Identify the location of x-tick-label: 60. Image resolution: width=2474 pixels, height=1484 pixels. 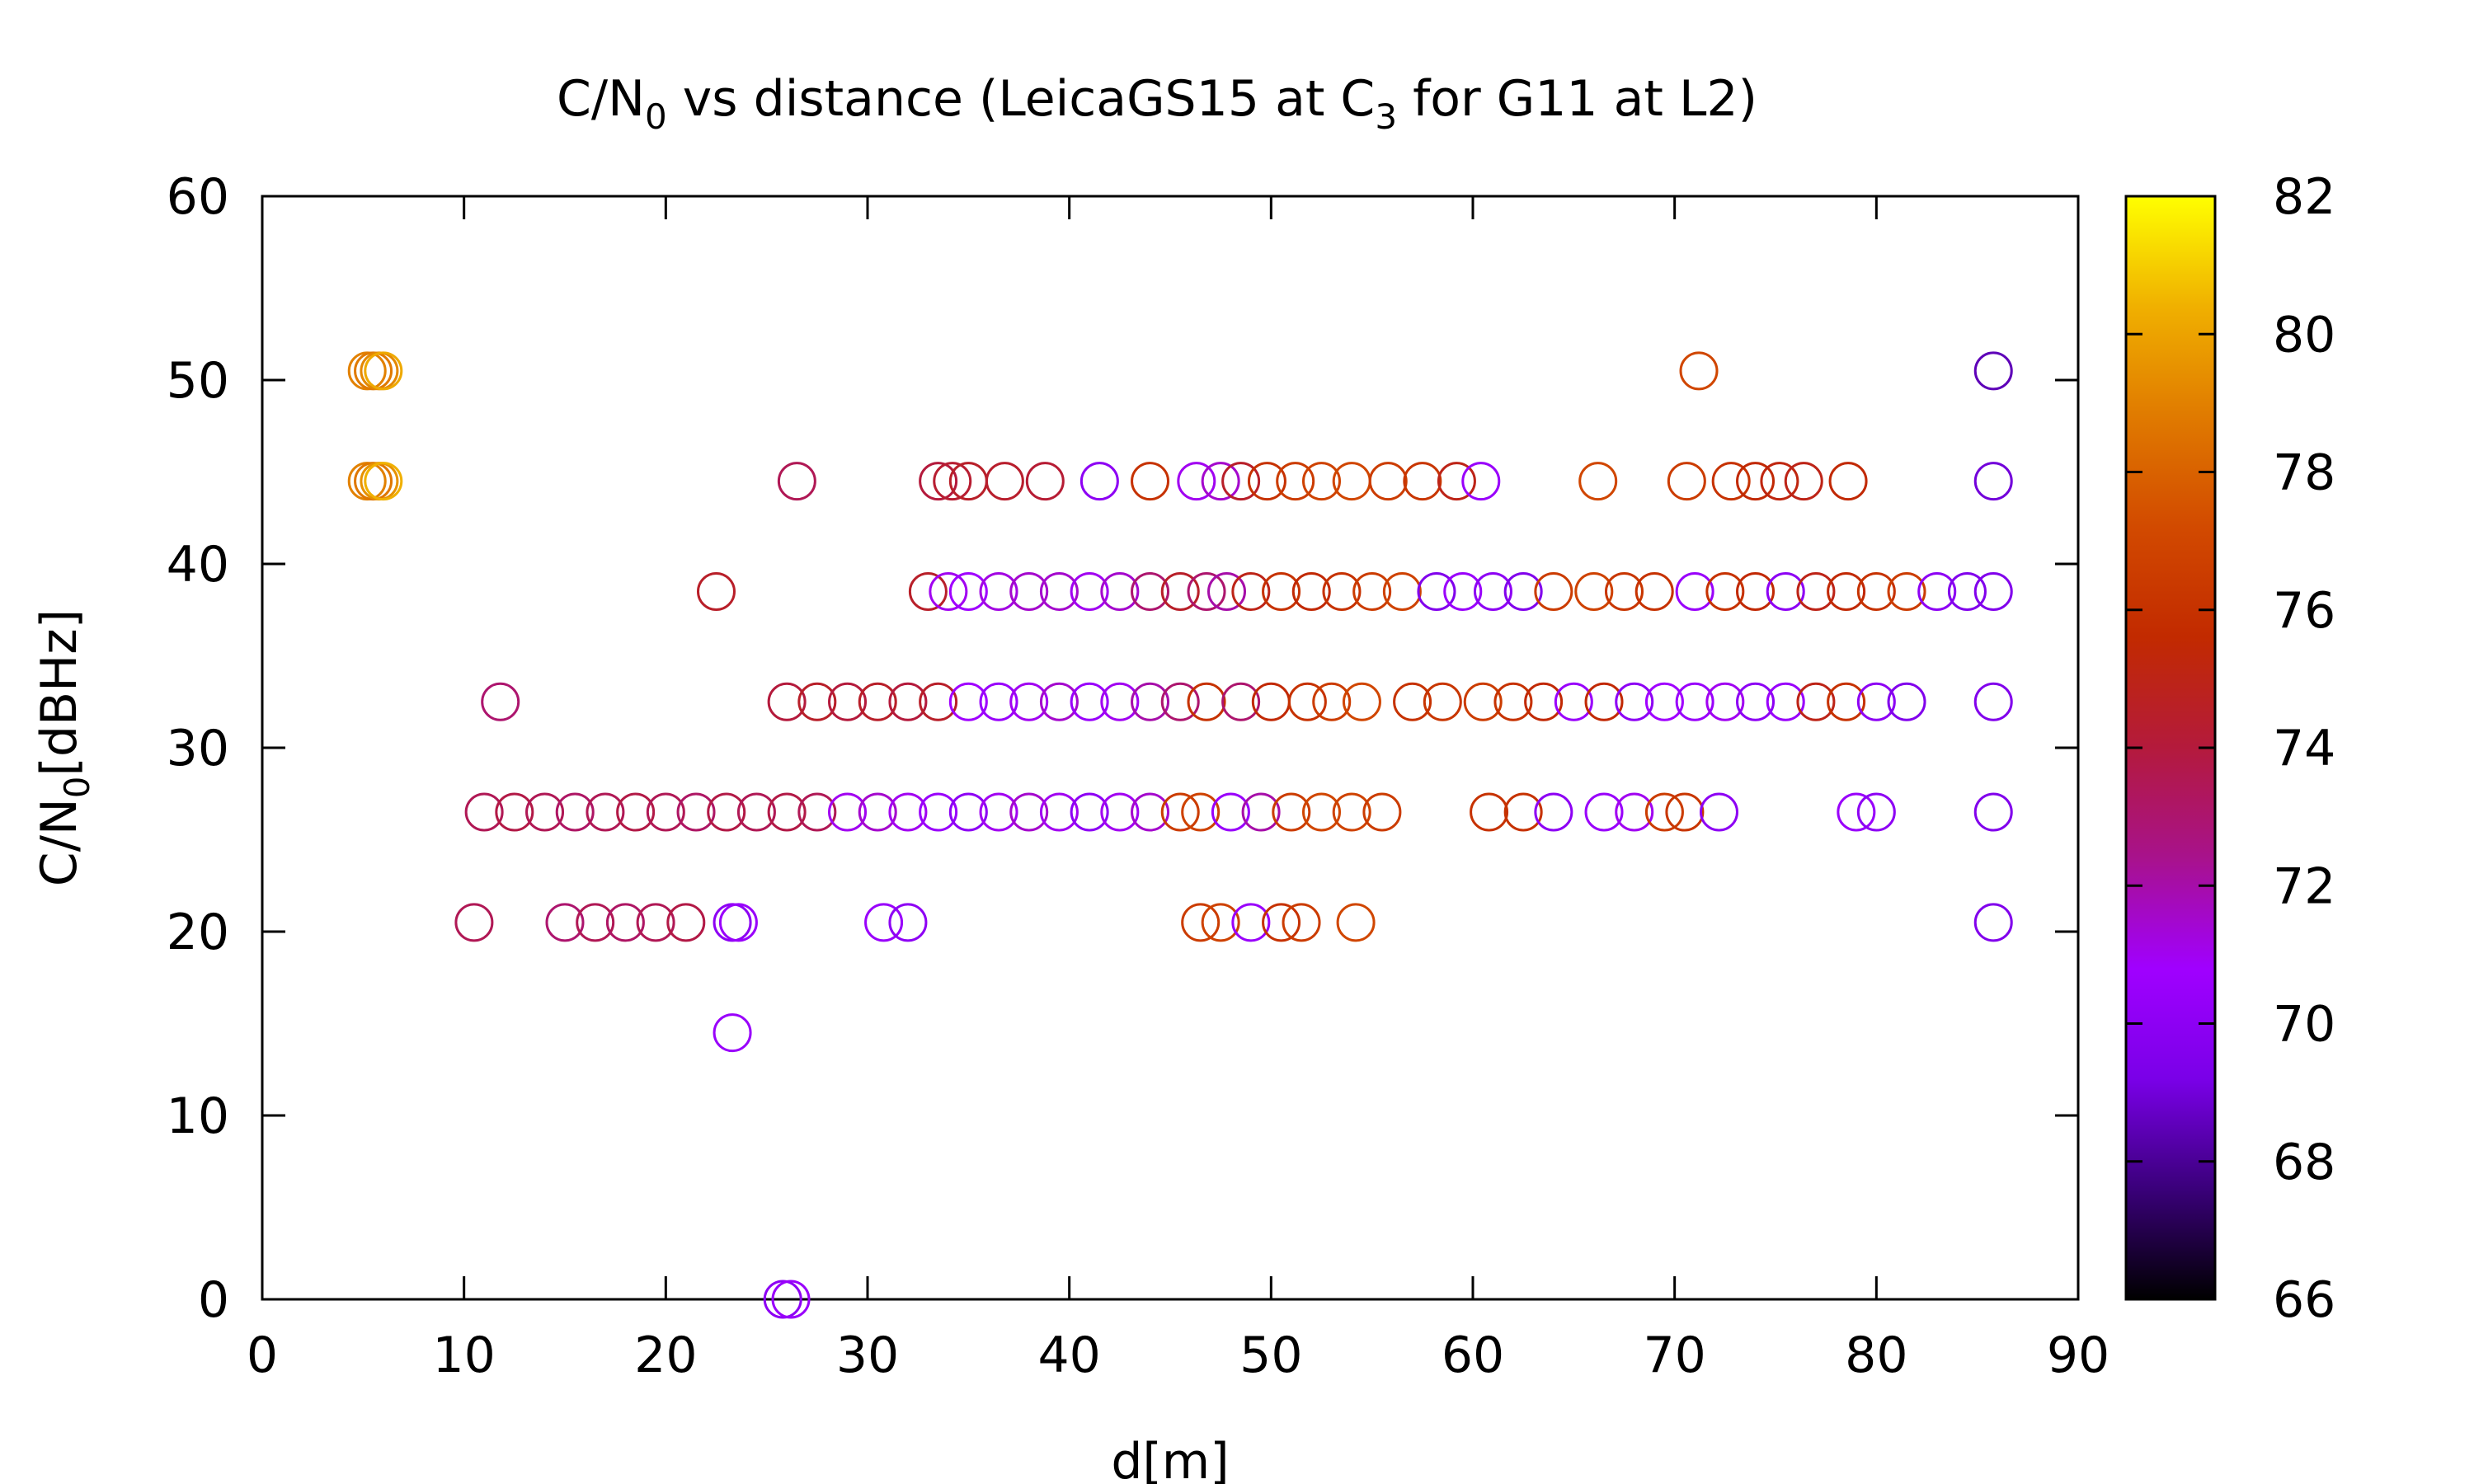
(1473, 1355).